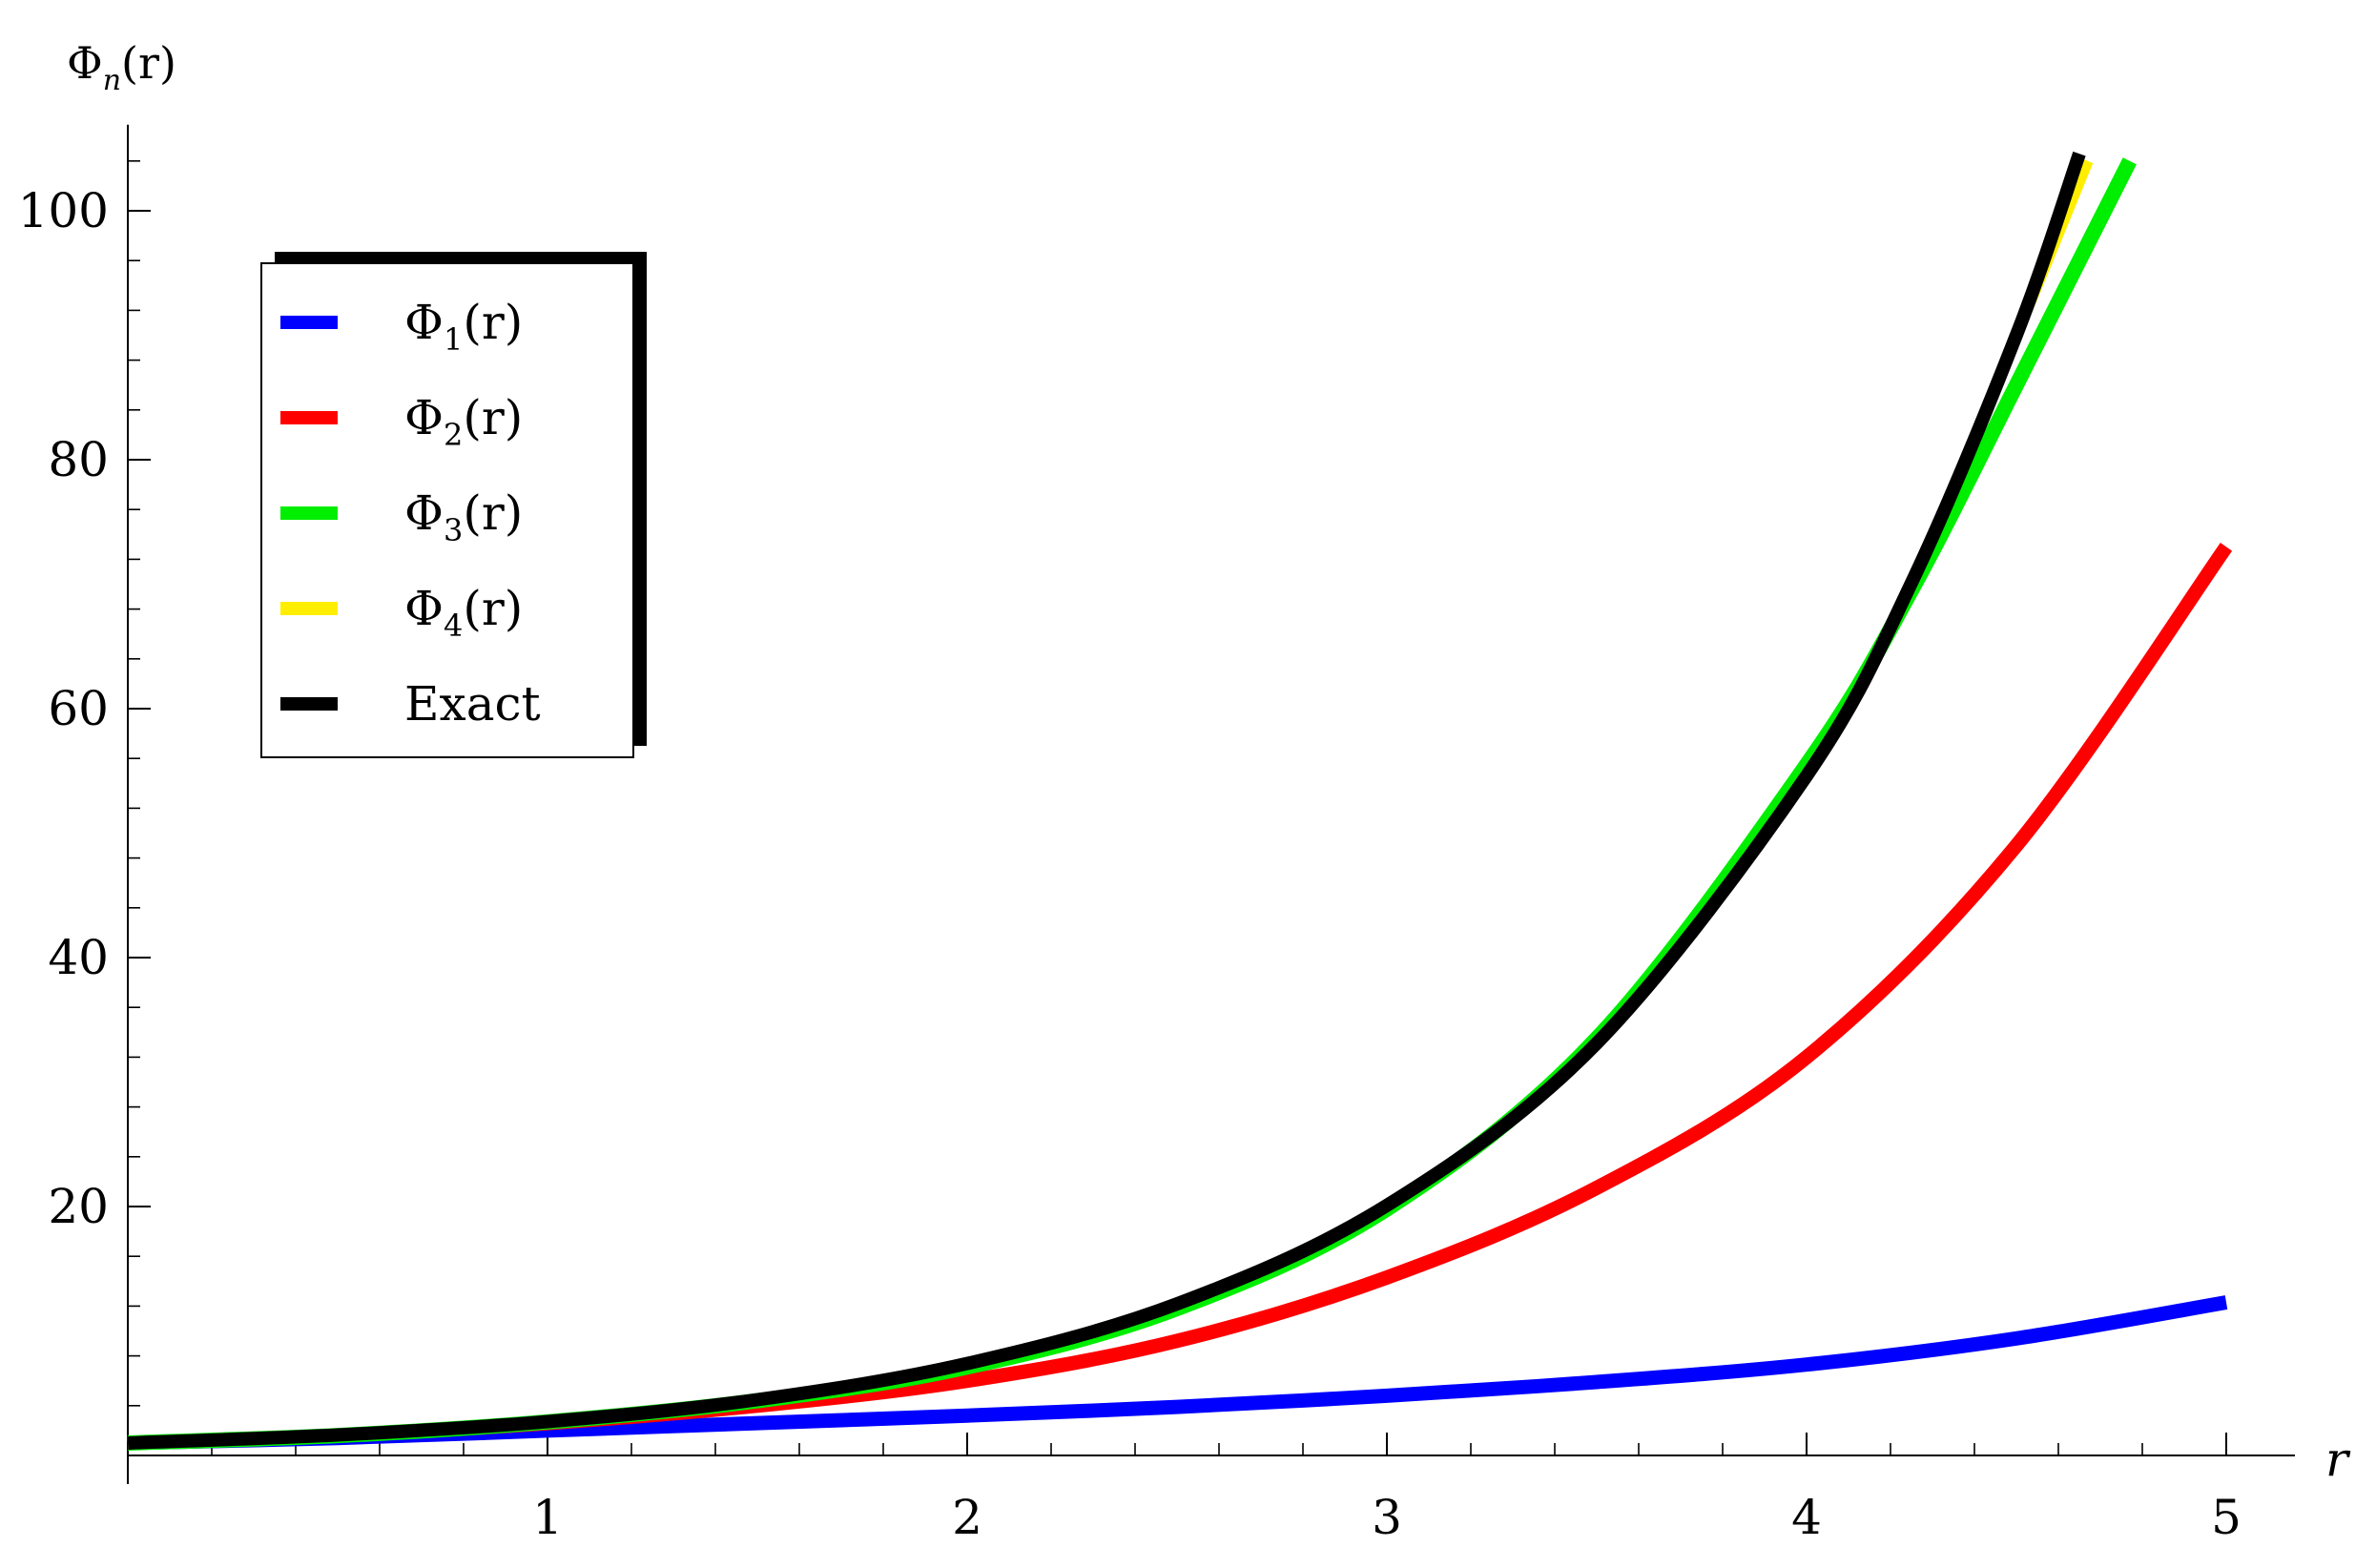  Describe the element at coordinates (464, 612) in the screenshot. I see `legend-label-phi-4: Φ4(r)` at that location.